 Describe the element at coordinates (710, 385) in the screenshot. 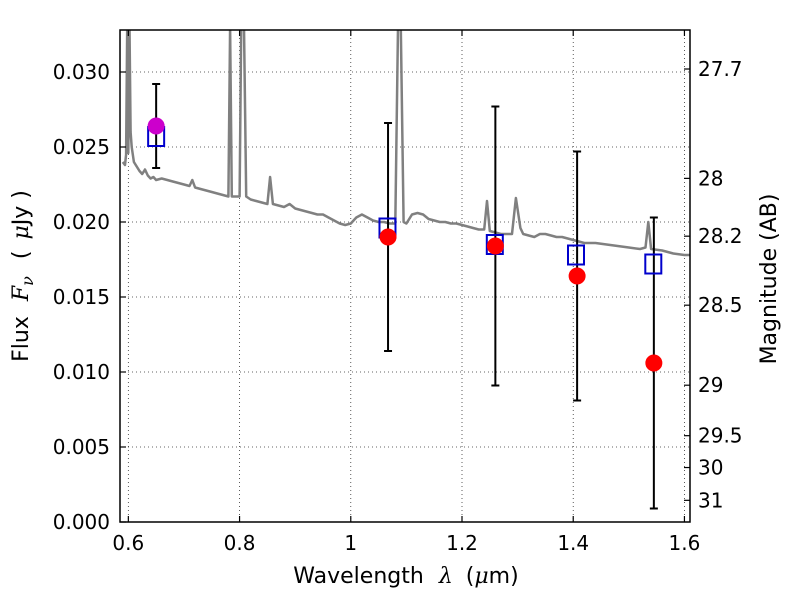

I see `y2-tick-label: 29` at that location.